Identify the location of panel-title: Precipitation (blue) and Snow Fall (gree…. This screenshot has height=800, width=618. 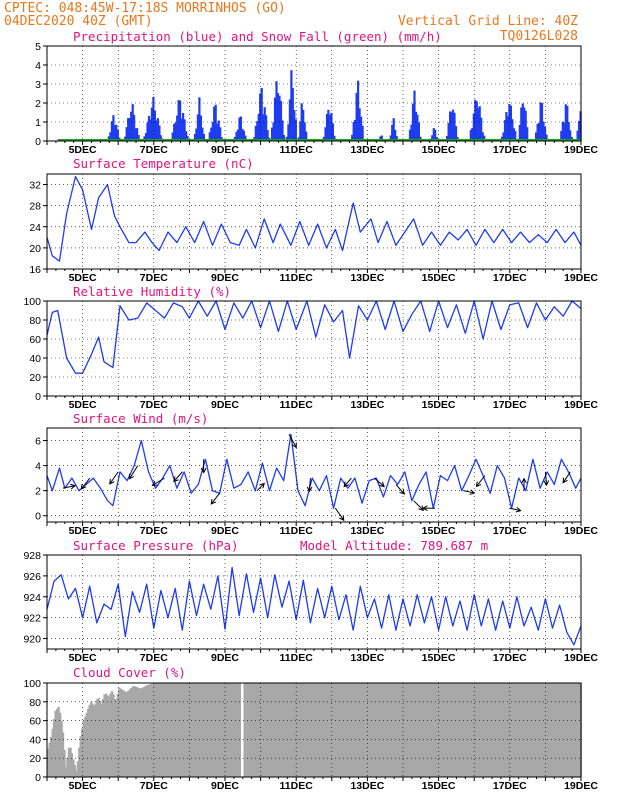
(257, 36).